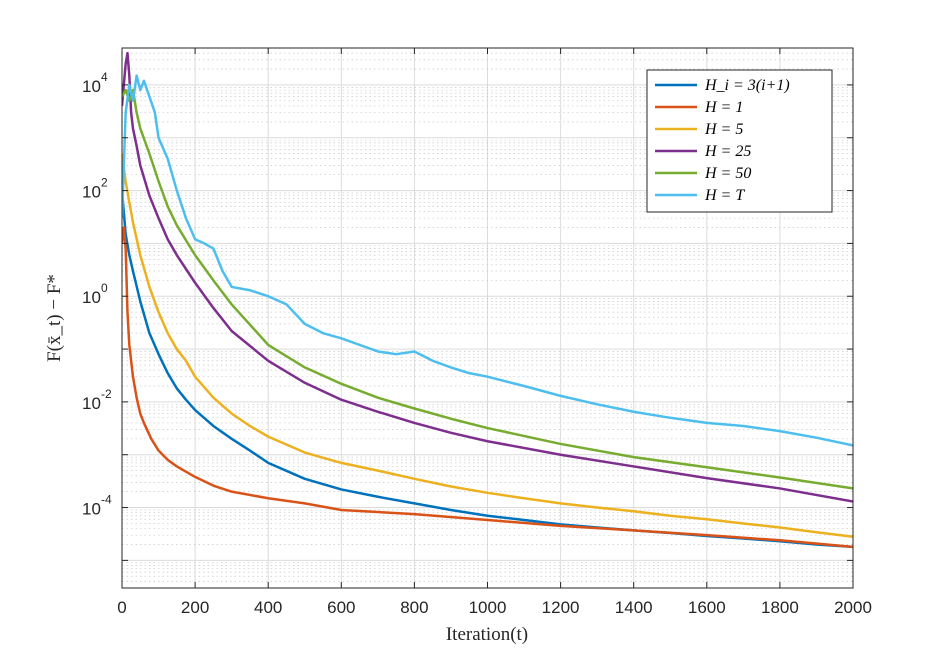 The image size is (942, 662). I want to click on y-tick-label: 10 4, so click(95, 83).